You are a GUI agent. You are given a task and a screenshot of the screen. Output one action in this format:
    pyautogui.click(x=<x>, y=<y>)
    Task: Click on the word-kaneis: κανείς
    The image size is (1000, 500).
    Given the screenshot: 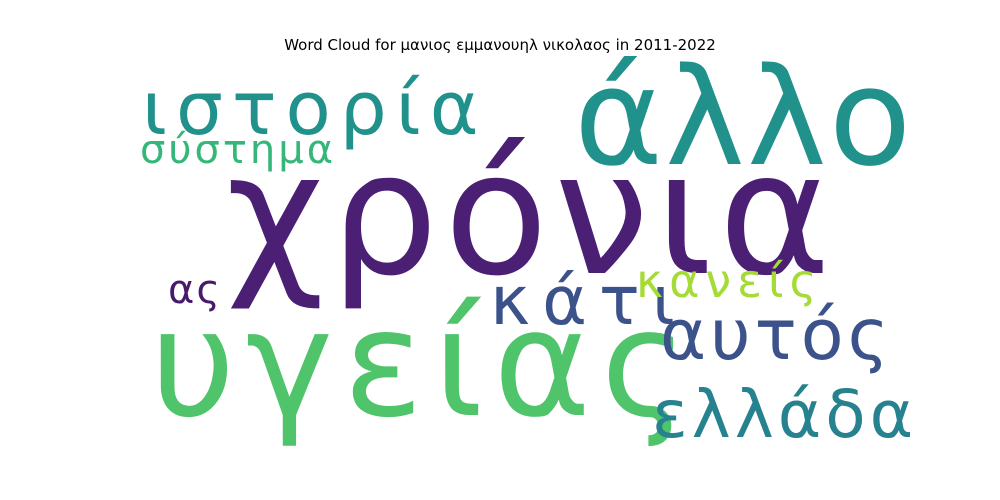 What is the action you would take?
    pyautogui.click(x=729, y=281)
    